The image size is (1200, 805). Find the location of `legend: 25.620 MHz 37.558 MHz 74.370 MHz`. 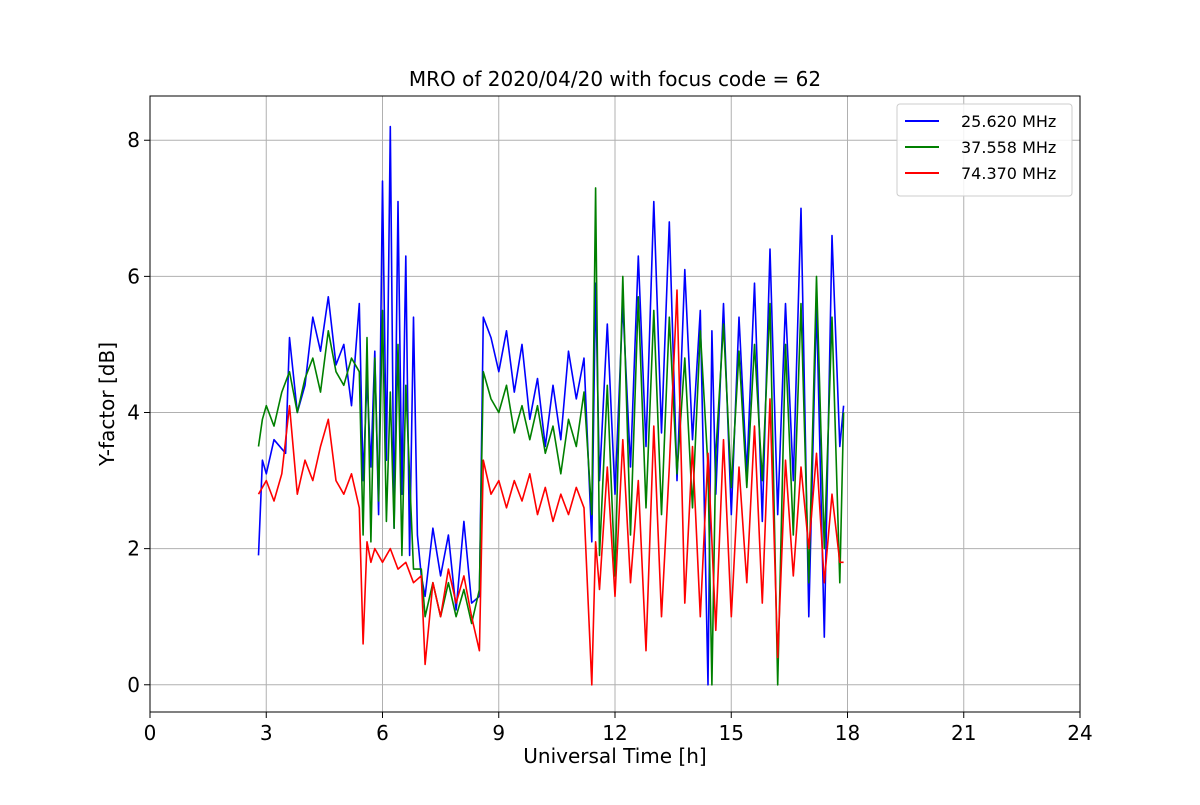

legend: 25.620 MHz 37.558 MHz 74.370 MHz is located at coordinates (984, 150).